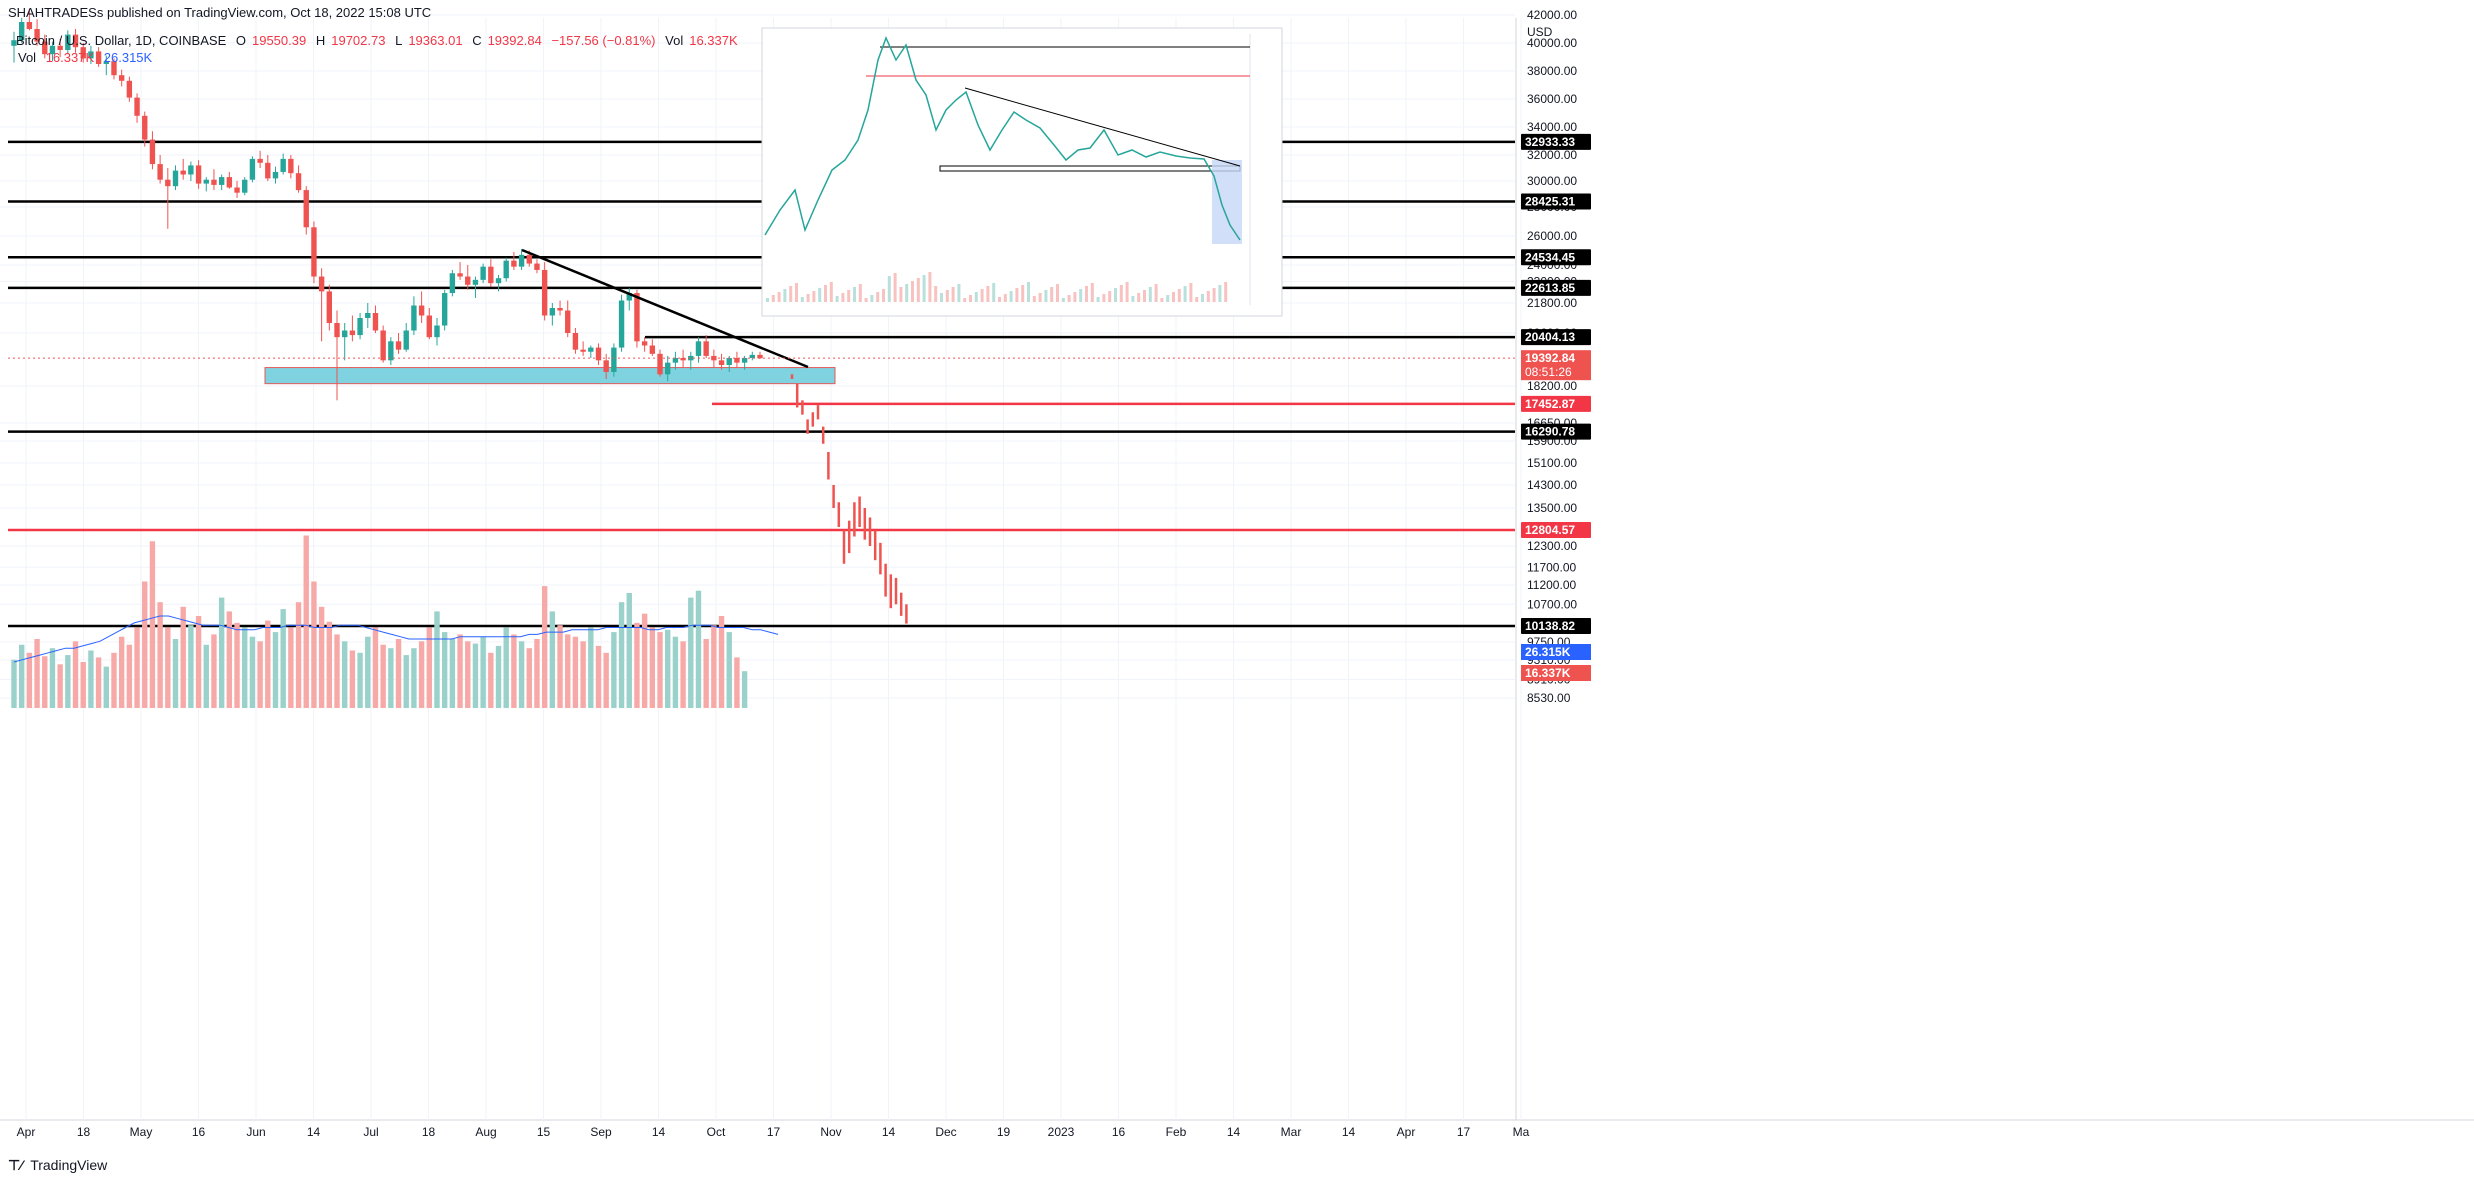  What do you see at coordinates (1102, 127) in the screenshot?
I see `inset-trendline` at bounding box center [1102, 127].